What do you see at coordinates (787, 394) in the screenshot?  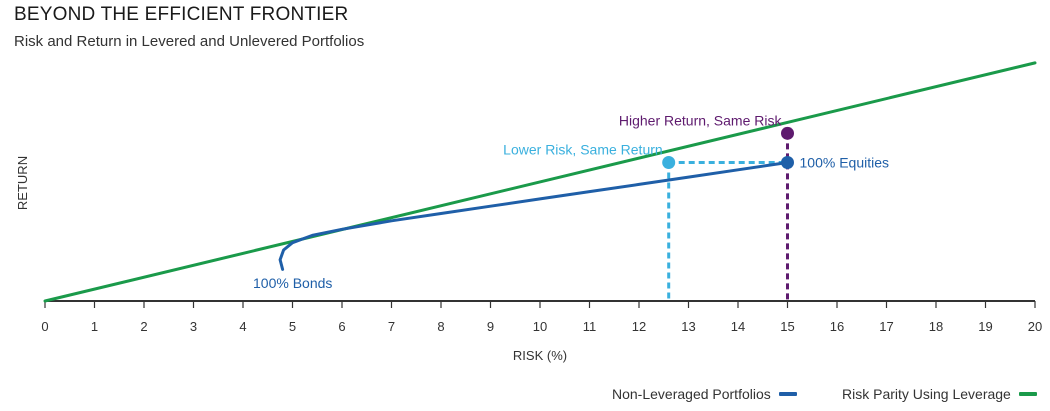 I see `legend-frontier-swatch` at bounding box center [787, 394].